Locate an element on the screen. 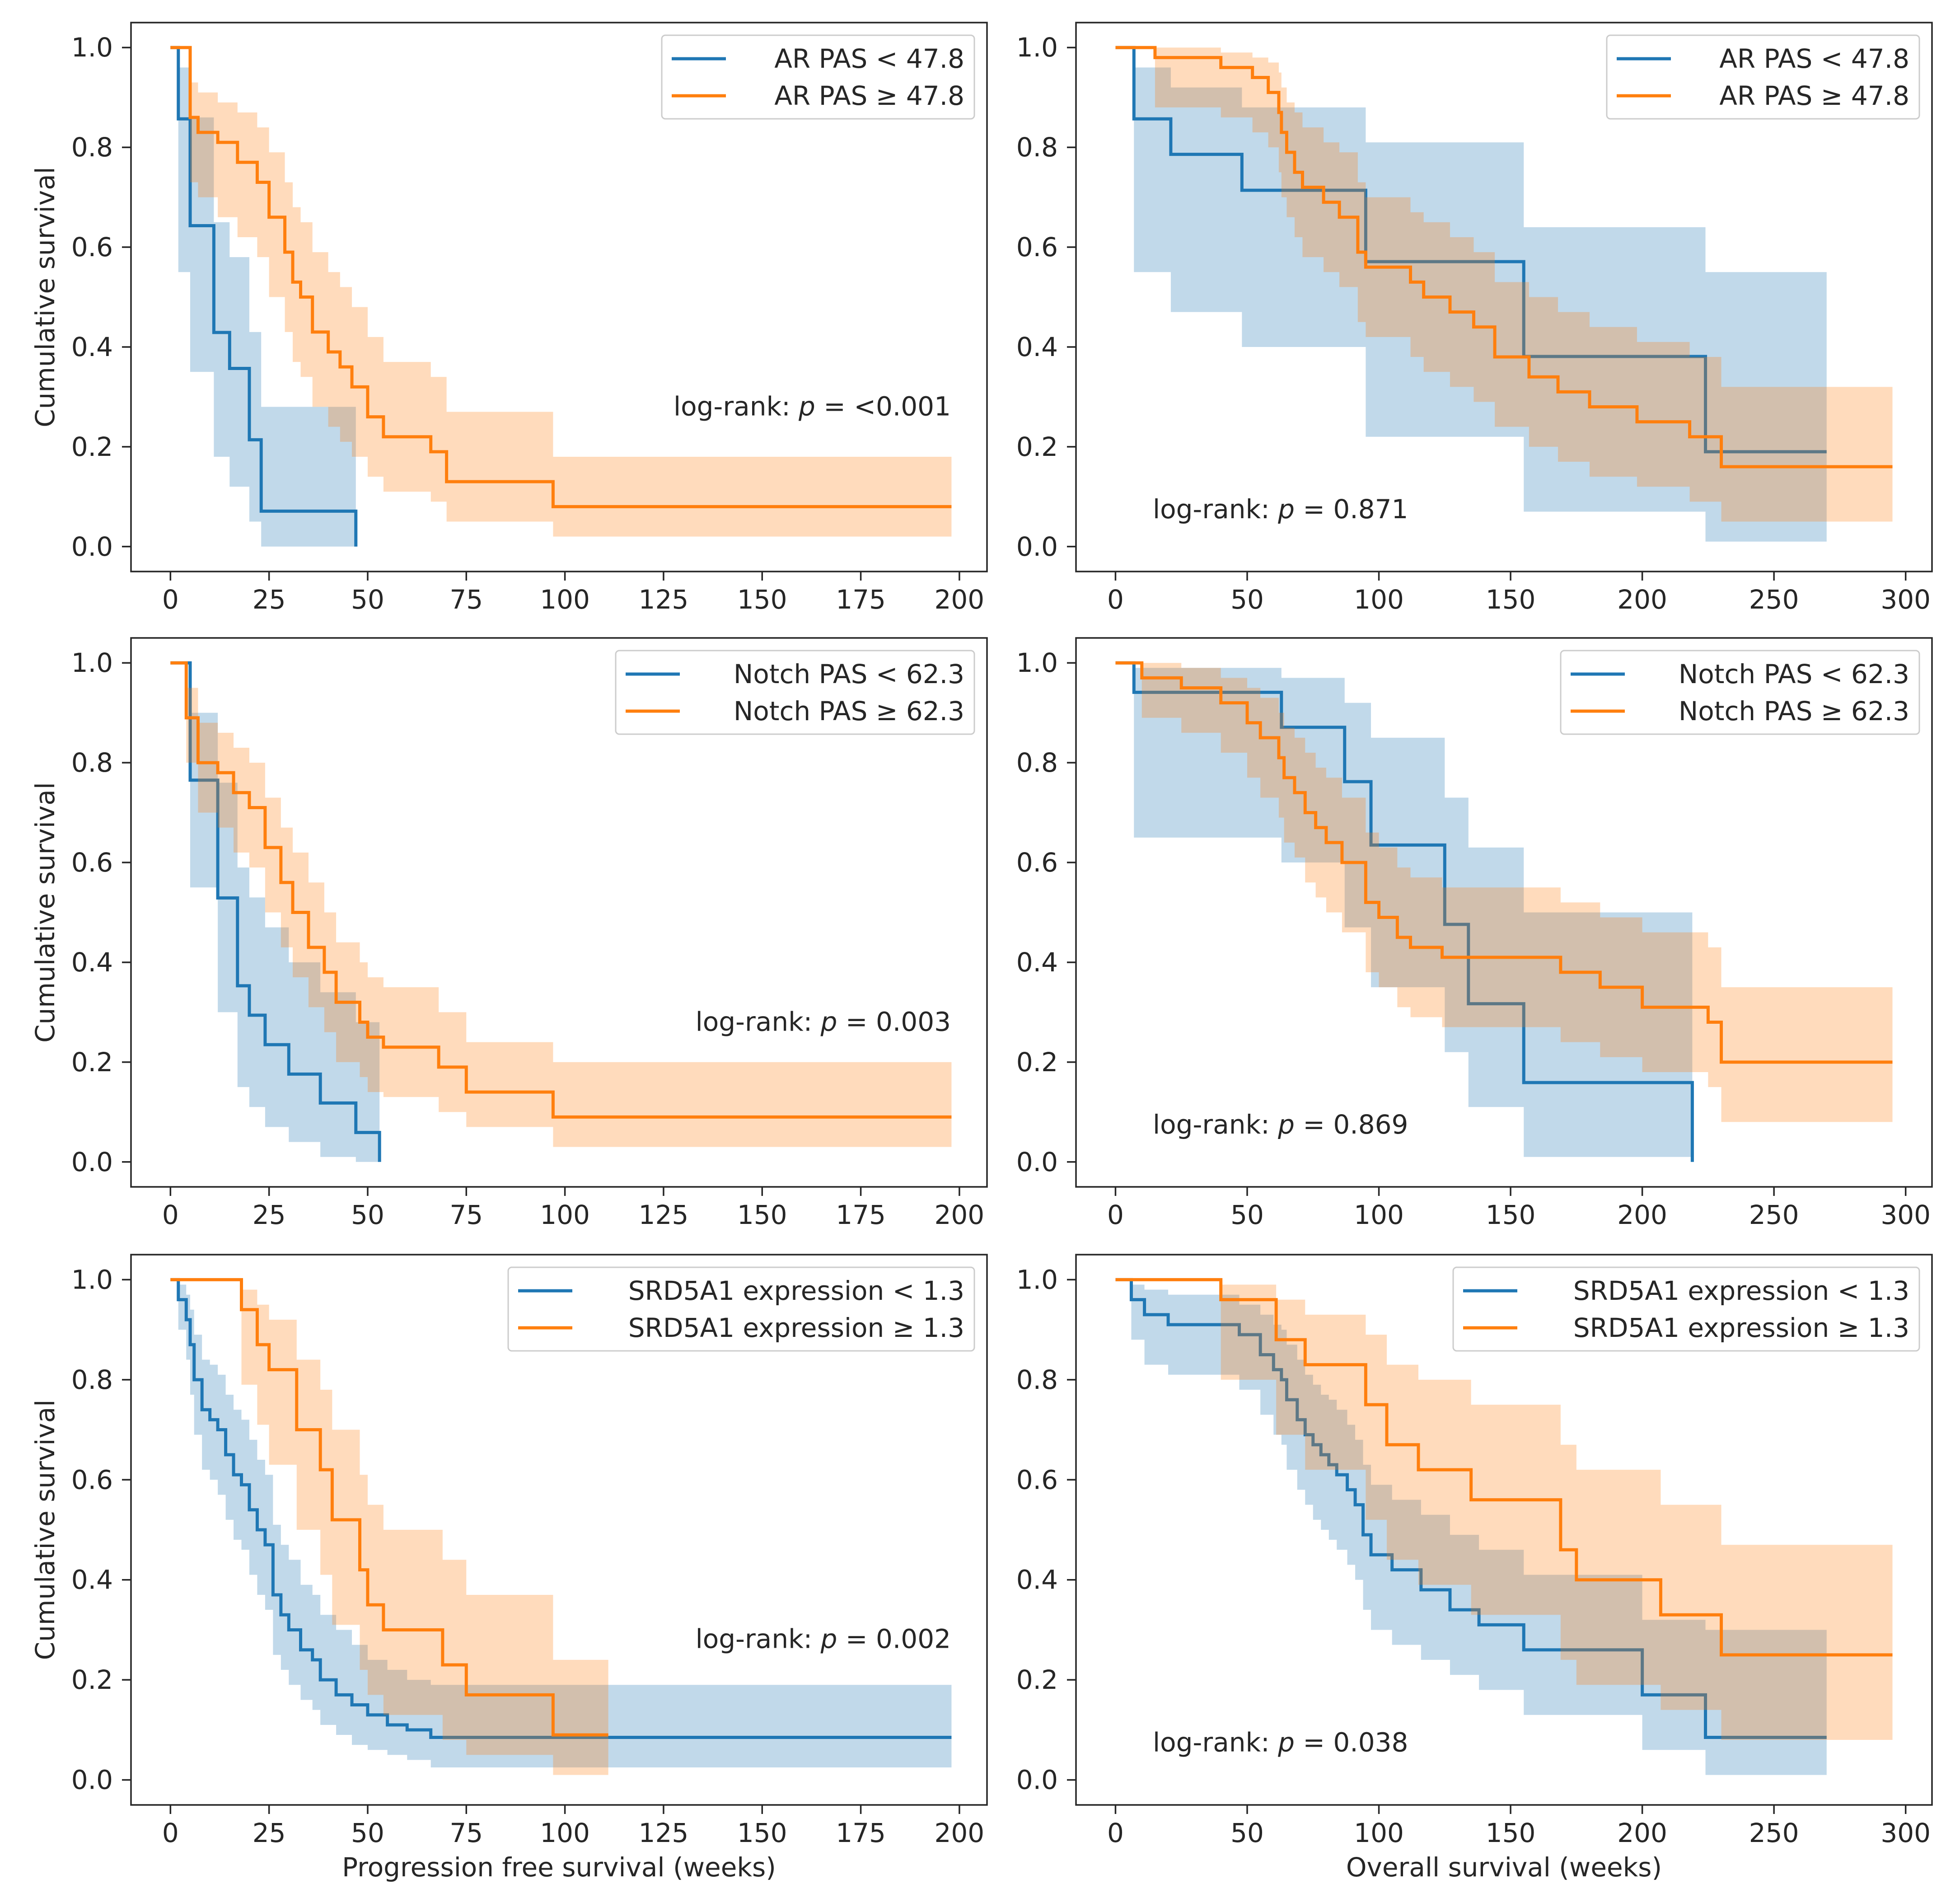 This screenshot has width=1960, height=1884. legend-entry: Notch PAS < 62.3 is located at coordinates (849, 674).